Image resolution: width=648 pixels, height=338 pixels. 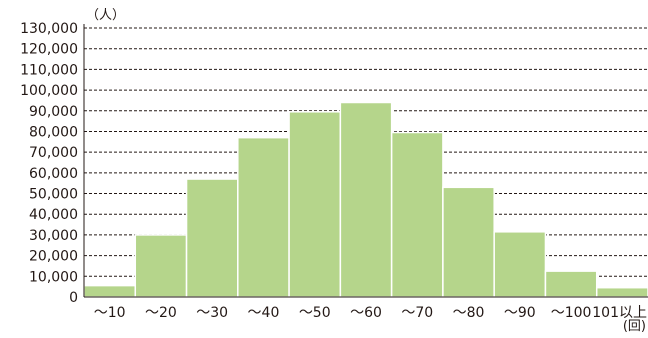 What do you see at coordinates (53, 215) in the screenshot?
I see `y-tick-label: 40,000` at bounding box center [53, 215].